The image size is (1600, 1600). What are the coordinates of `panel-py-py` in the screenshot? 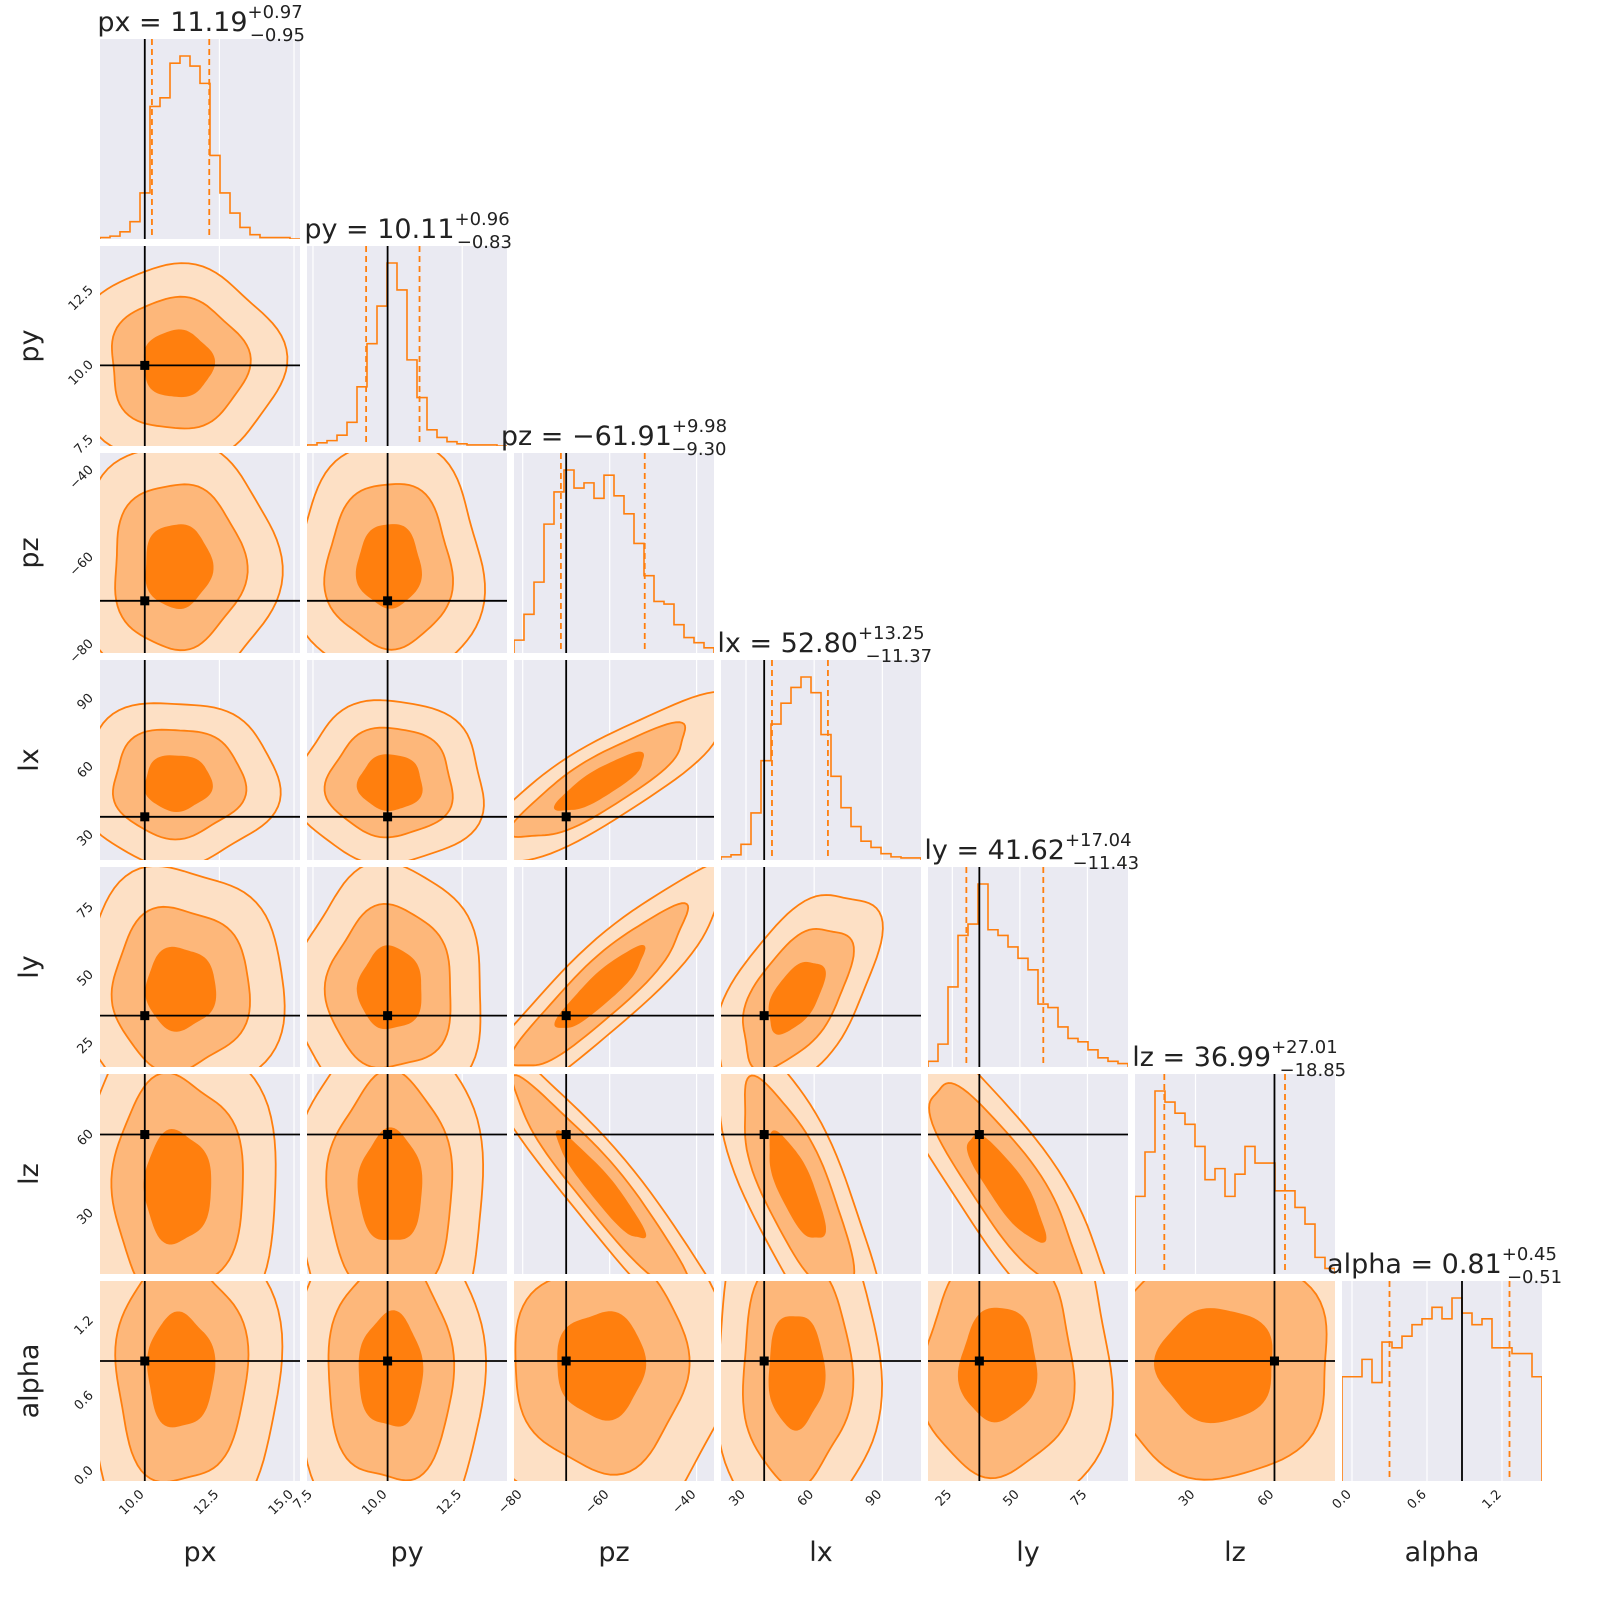 It's located at (407, 346).